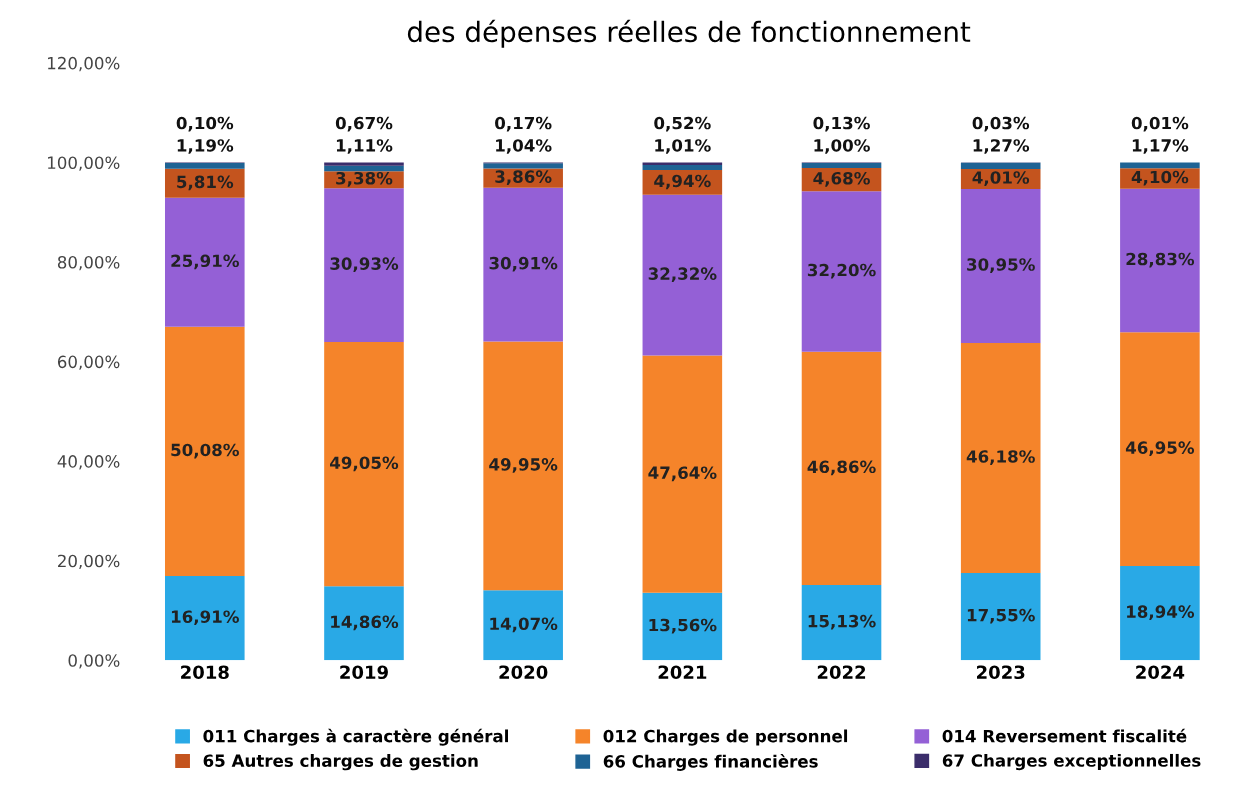 The image size is (1252, 786). I want to click on data-label: 46,86%, so click(841, 468).